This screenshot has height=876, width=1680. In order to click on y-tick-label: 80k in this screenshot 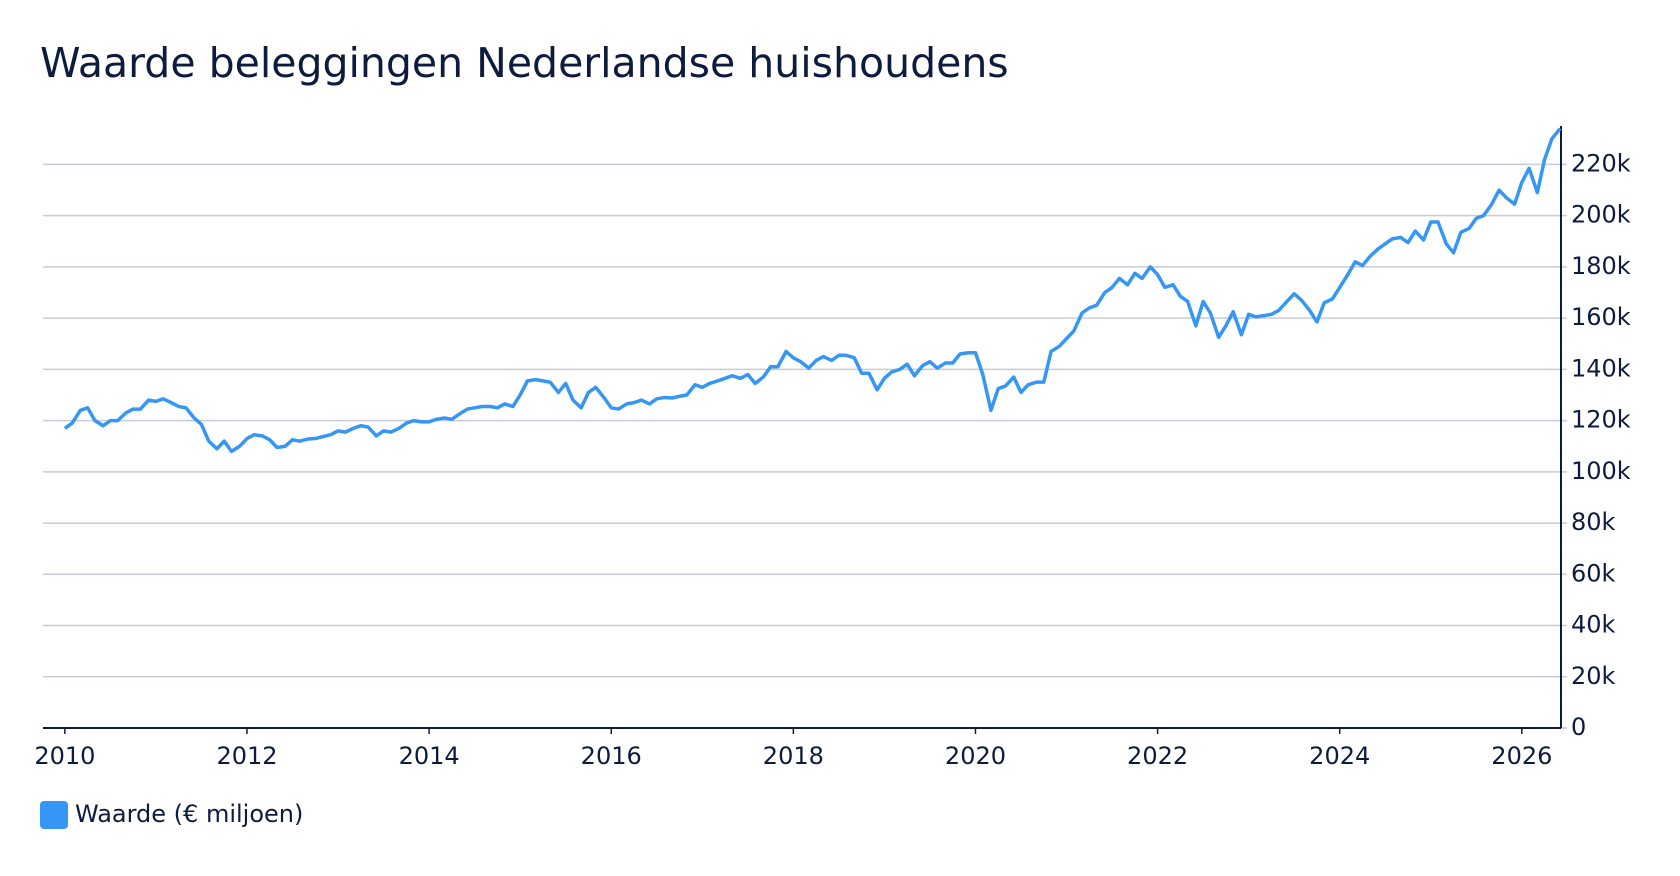, I will do `click(1593, 522)`.